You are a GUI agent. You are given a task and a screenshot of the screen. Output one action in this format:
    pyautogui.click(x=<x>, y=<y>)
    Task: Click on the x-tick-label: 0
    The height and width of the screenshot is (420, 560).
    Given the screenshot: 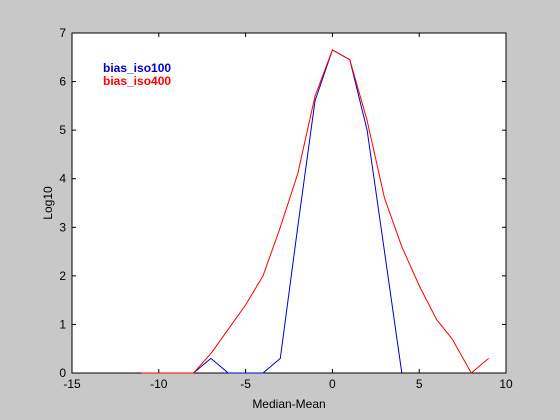 What is the action you would take?
    pyautogui.click(x=332, y=384)
    